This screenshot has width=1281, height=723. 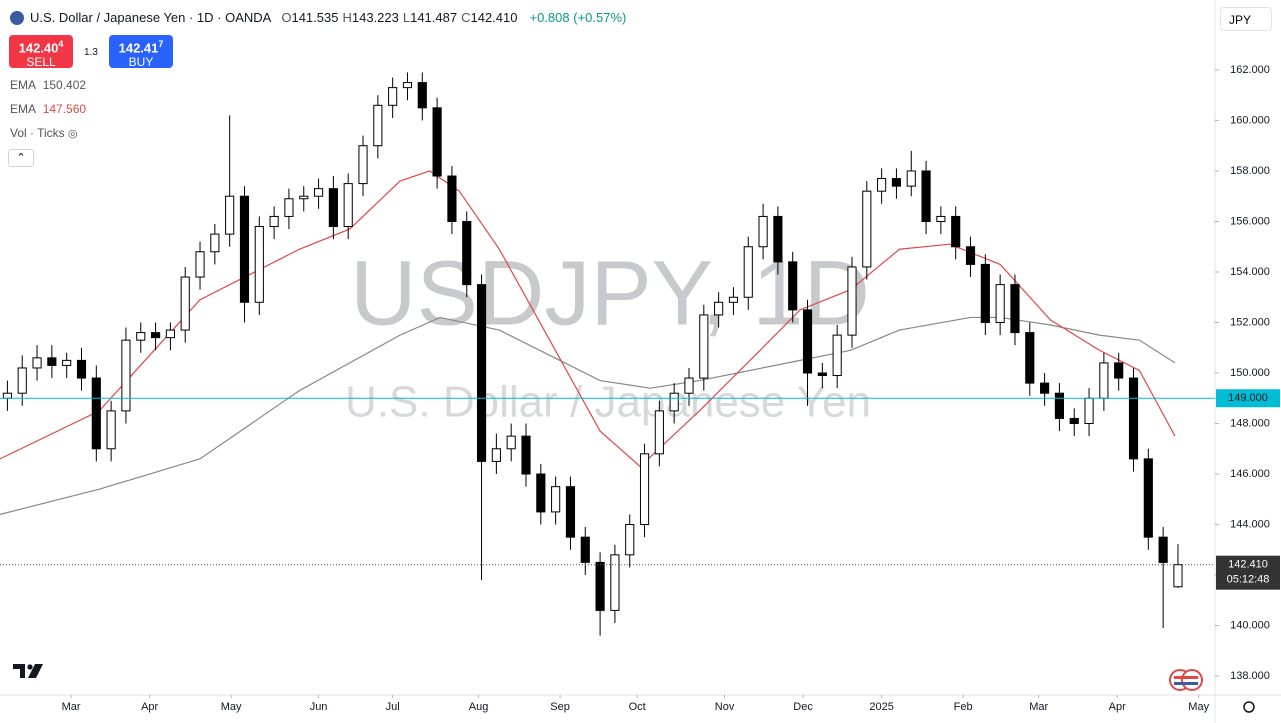 What do you see at coordinates (1248, 565) in the screenshot?
I see `last-price-label: 142.410` at bounding box center [1248, 565].